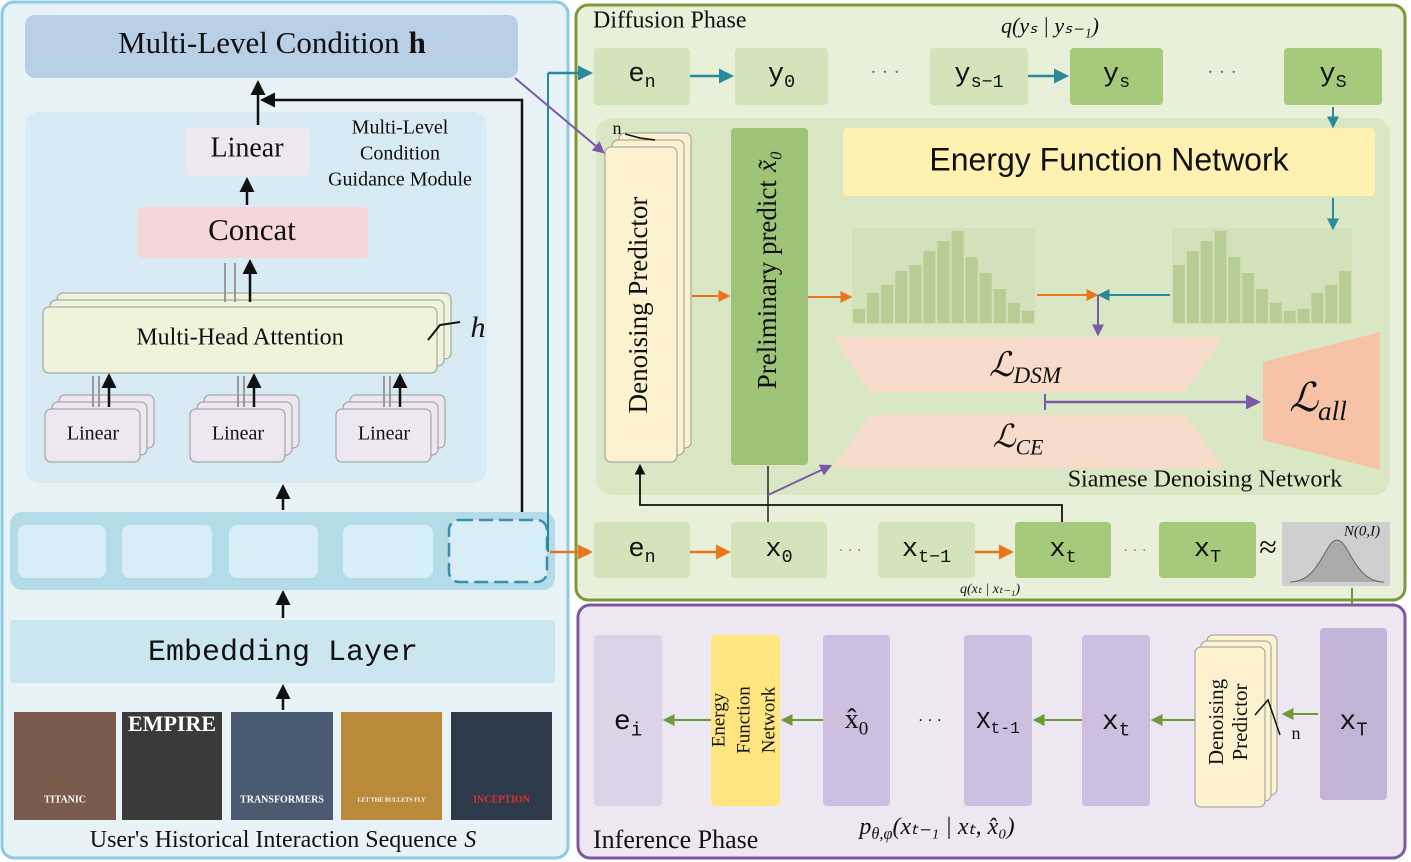 The height and width of the screenshot is (862, 1411). What do you see at coordinates (1038, 377) in the screenshot?
I see `loss-dsm-sub: DSM` at bounding box center [1038, 377].